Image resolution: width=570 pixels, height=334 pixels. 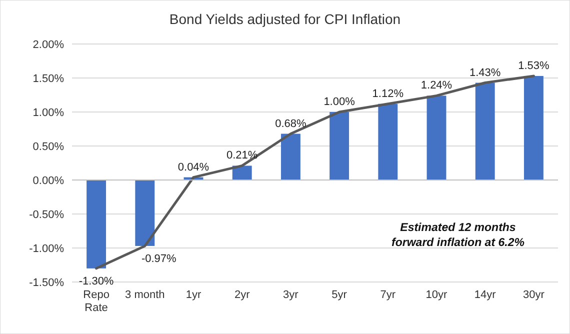 I want to click on data-label: 1.24%, so click(x=436, y=86).